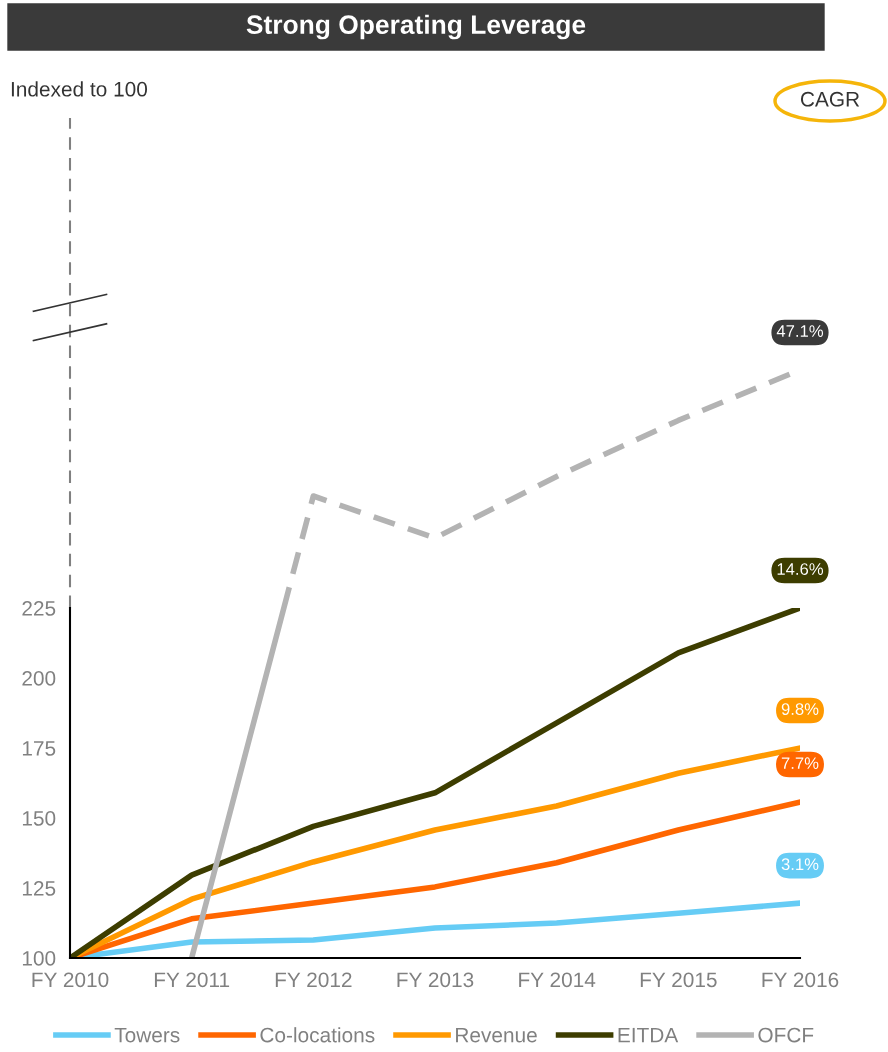  What do you see at coordinates (192, 980) in the screenshot?
I see `x-tick-label: FY 2011` at bounding box center [192, 980].